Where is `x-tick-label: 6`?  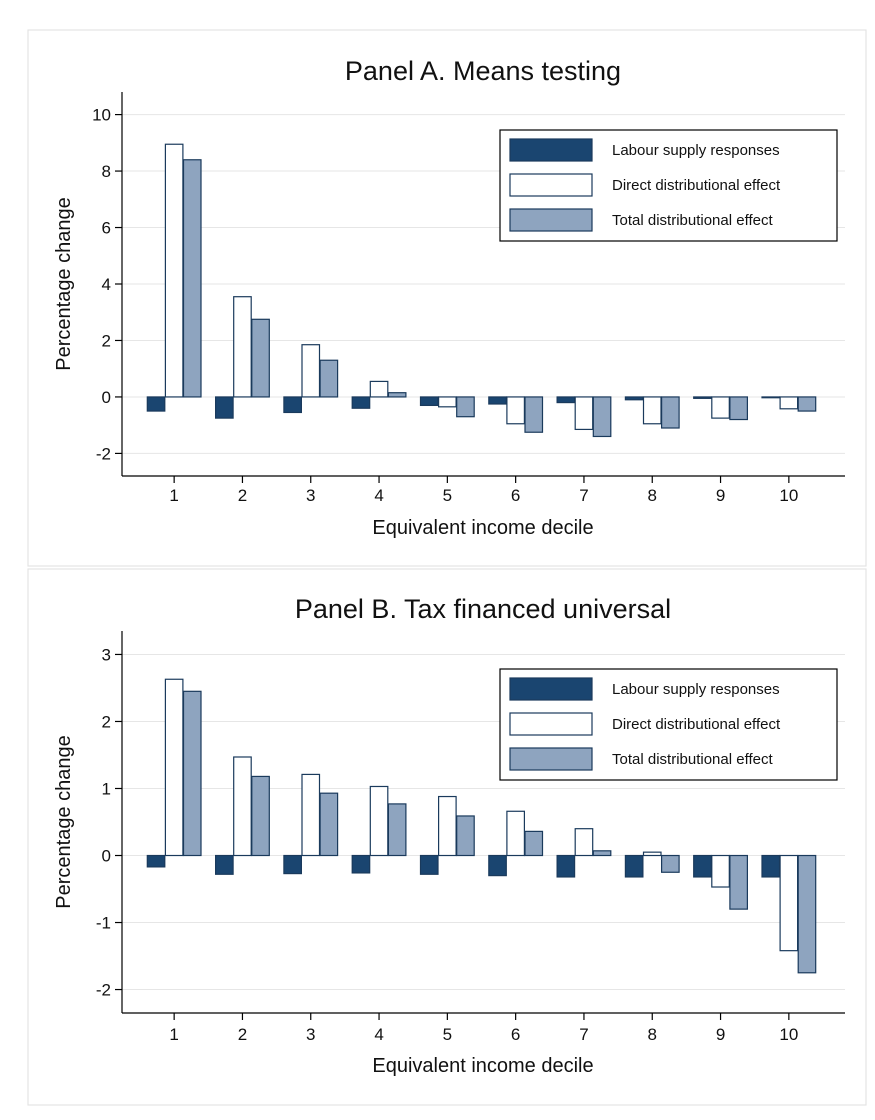
x-tick-label: 6 is located at coordinates (515, 495).